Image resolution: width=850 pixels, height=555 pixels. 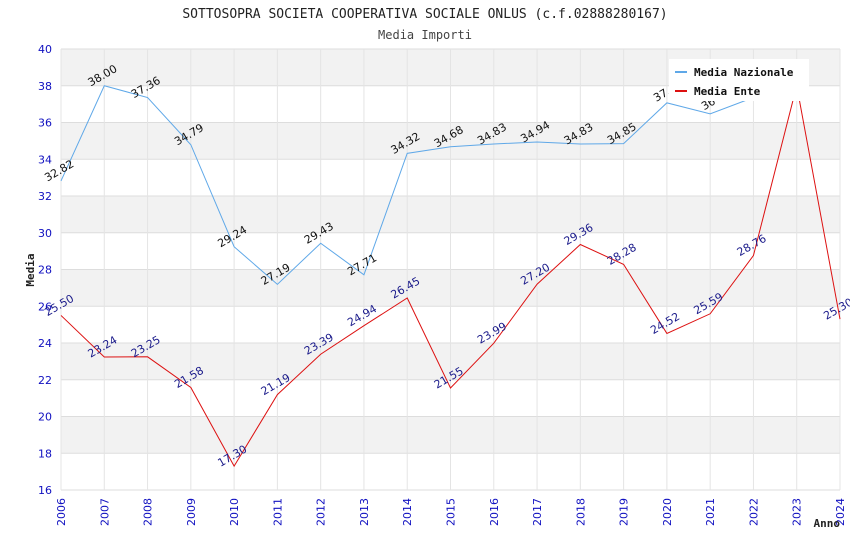 I want to click on y-axis-label: Media, so click(x=30, y=269).